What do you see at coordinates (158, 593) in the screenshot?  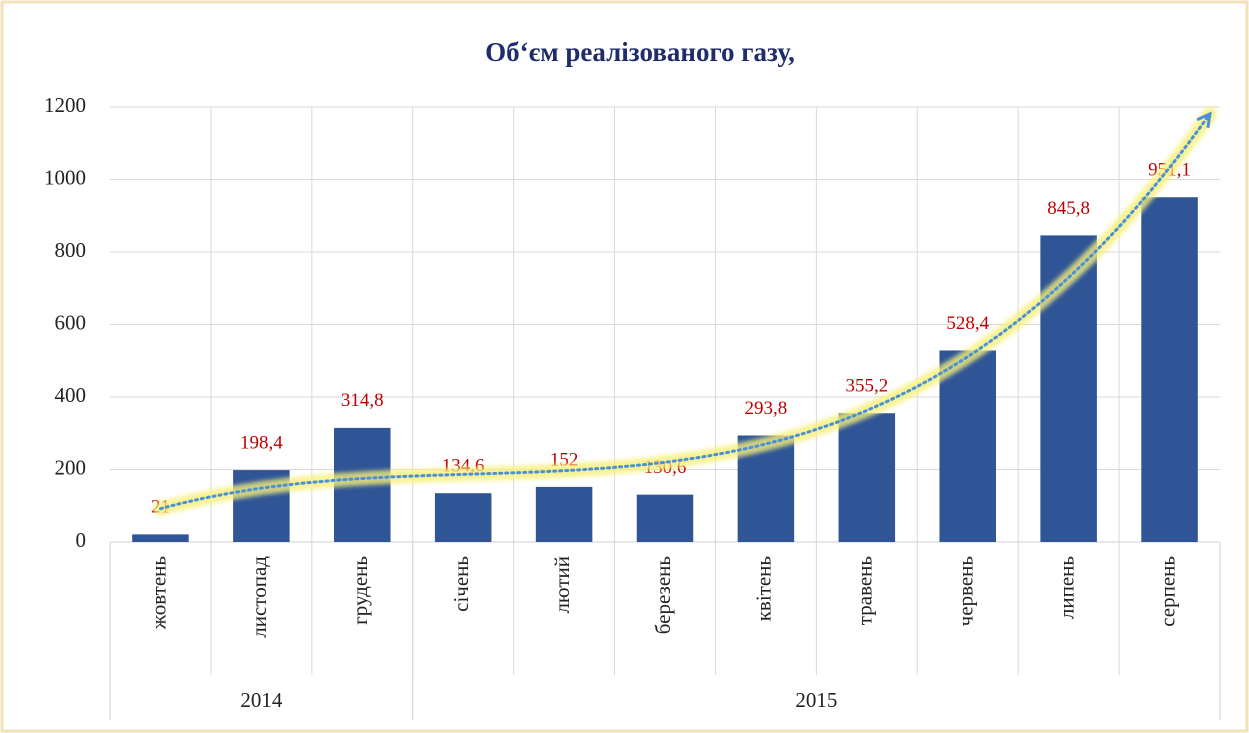 I see `x-tick-label: жовтень` at bounding box center [158, 593].